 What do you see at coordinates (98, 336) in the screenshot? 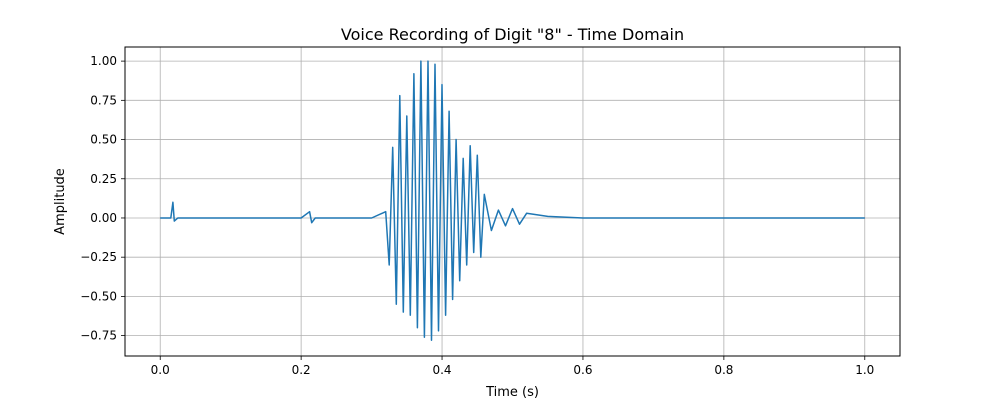
I see `y-tick-label: −0.75` at bounding box center [98, 336].